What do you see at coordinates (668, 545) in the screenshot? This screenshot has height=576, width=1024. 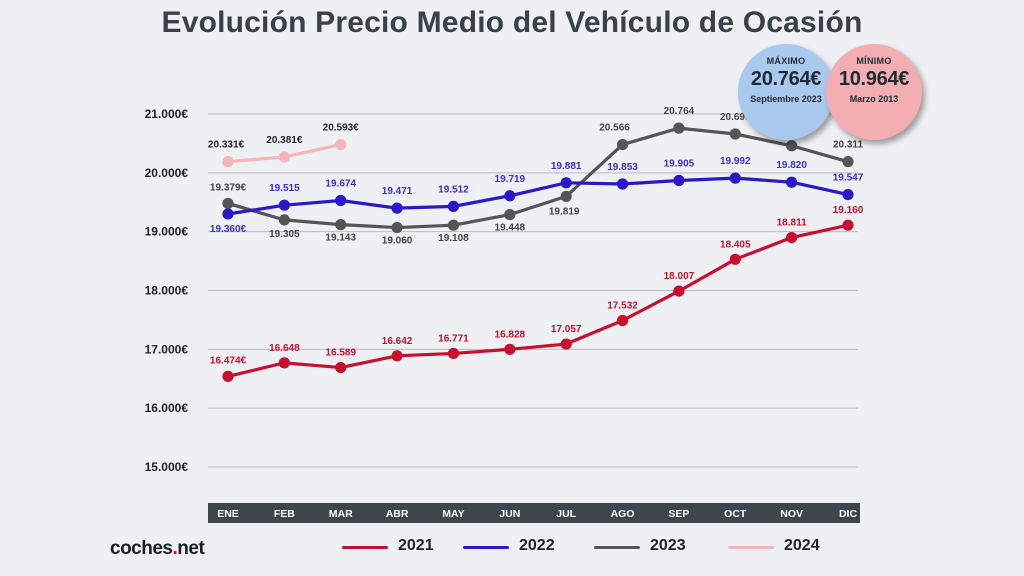 I see `legend-label-2023: 2023` at bounding box center [668, 545].